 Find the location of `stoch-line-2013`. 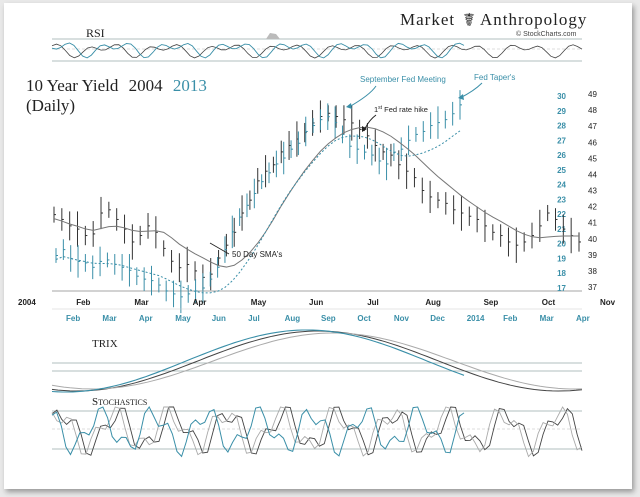

stoch-line-2013 is located at coordinates (258, 432).